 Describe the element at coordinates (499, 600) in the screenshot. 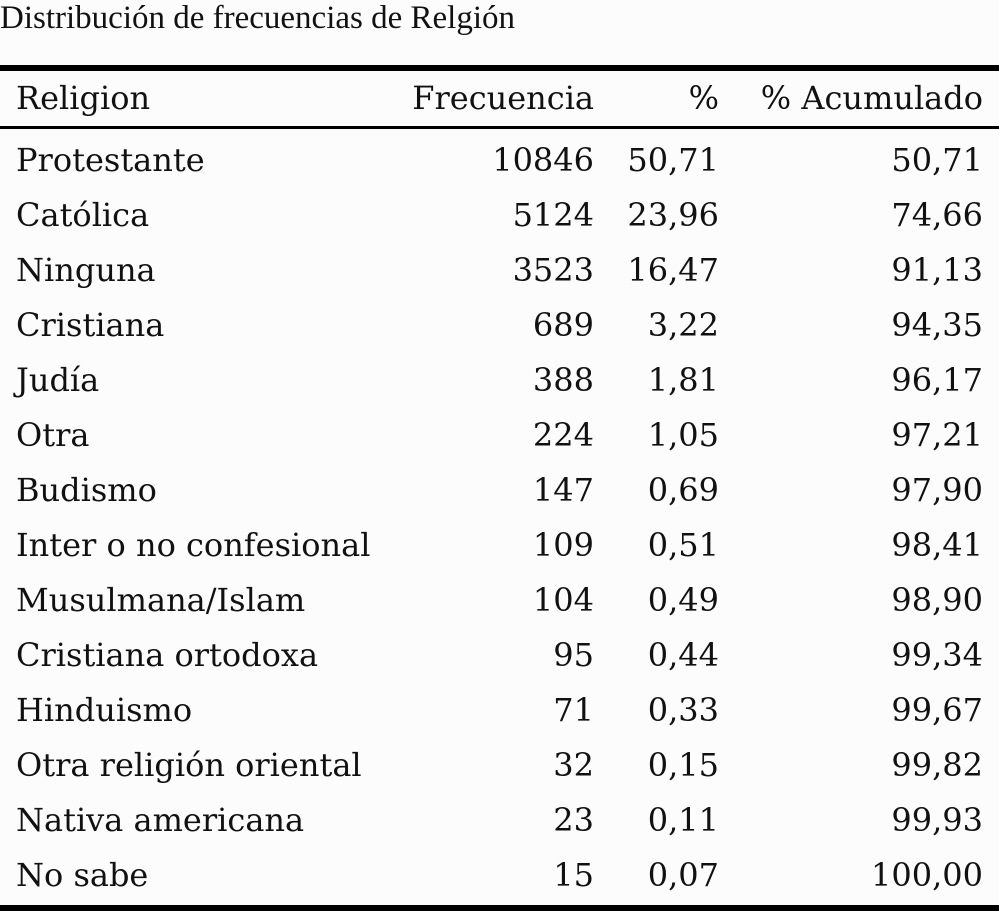

I see `table-row: Musulmana/Islam 104 0,49 98,90` at that location.